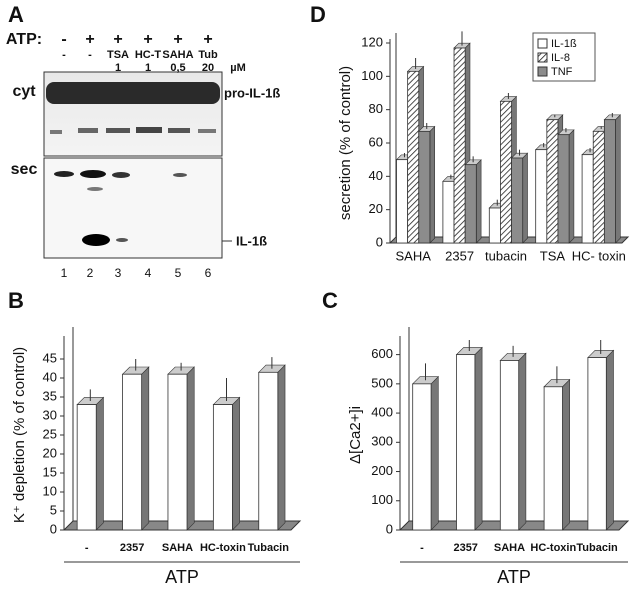 Image resolution: width=640 pixels, height=597 pixels. What do you see at coordinates (118, 55) in the screenshot?
I see `treatment: TSA` at bounding box center [118, 55].